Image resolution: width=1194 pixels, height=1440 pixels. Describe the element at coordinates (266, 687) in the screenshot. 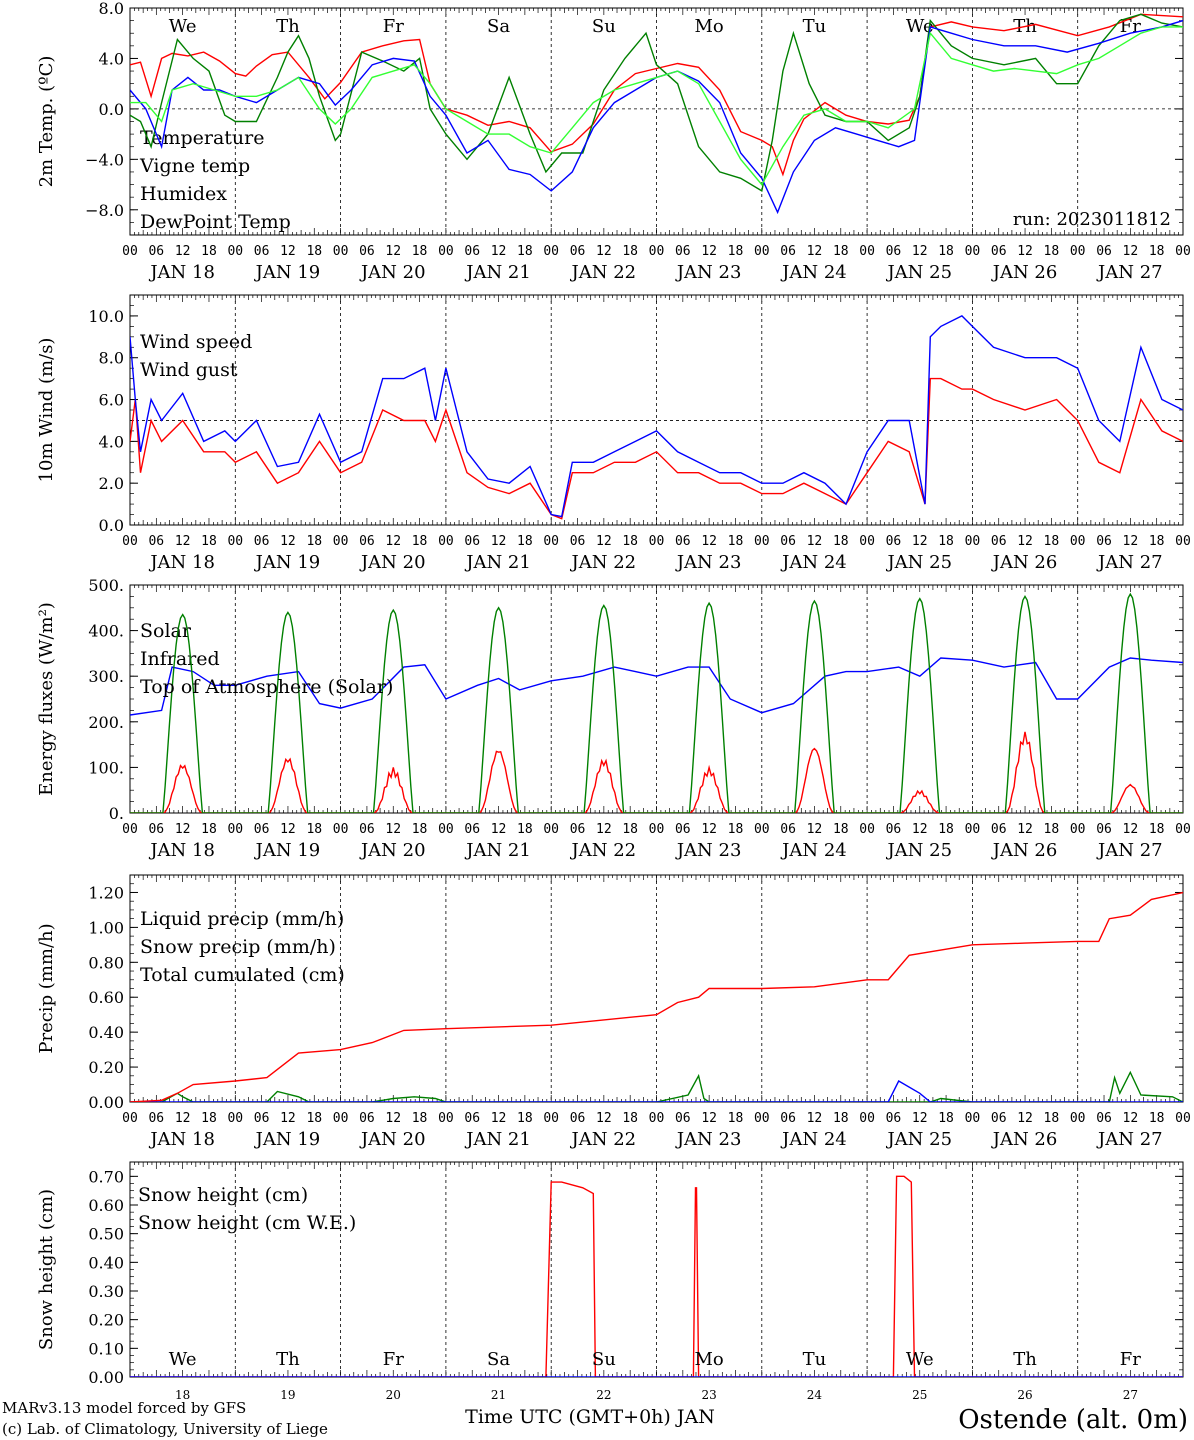

I see `legend-entry: Top of Atmosphere (Solar)` at that location.